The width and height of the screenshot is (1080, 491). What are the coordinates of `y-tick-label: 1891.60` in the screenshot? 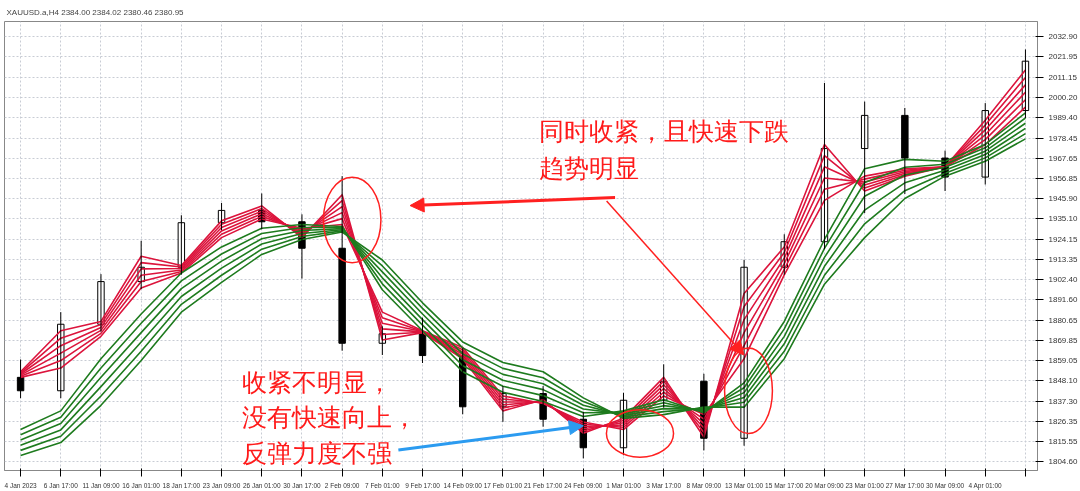 It's located at (1063, 300).